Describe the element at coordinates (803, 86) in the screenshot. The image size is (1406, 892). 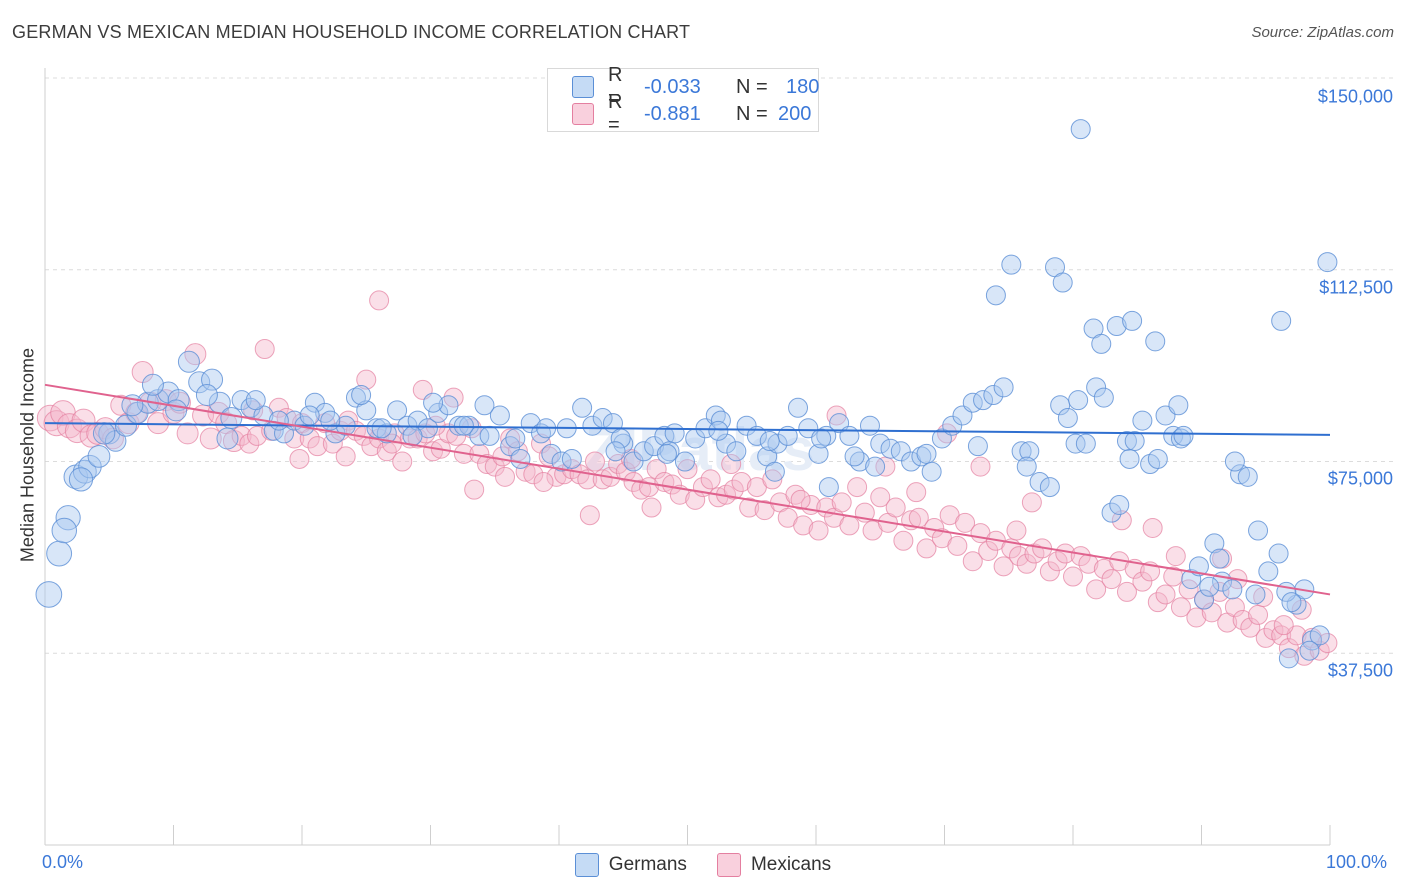
I see `n-value: 180` at that location.